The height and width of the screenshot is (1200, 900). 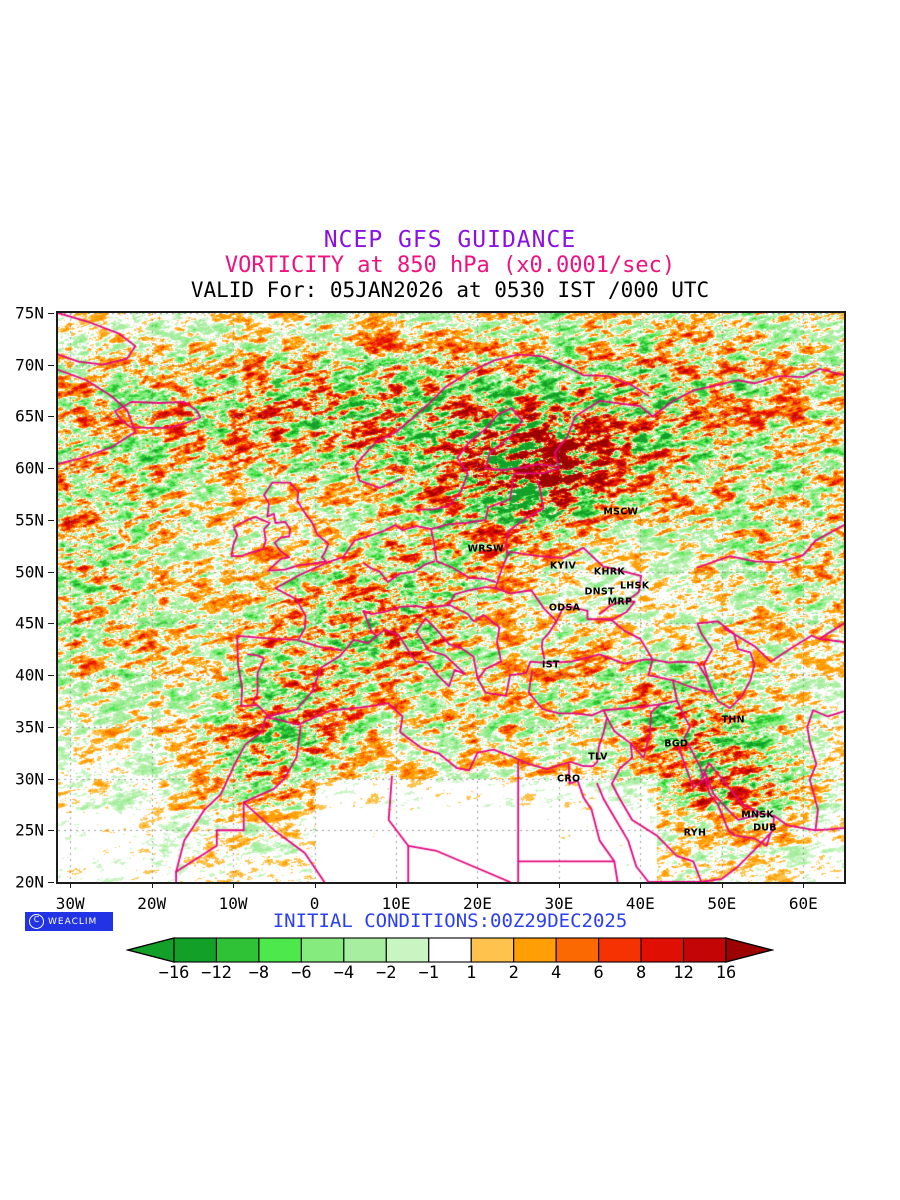 What do you see at coordinates (29, 365) in the screenshot?
I see `y-tick-label: 70N` at bounding box center [29, 365].